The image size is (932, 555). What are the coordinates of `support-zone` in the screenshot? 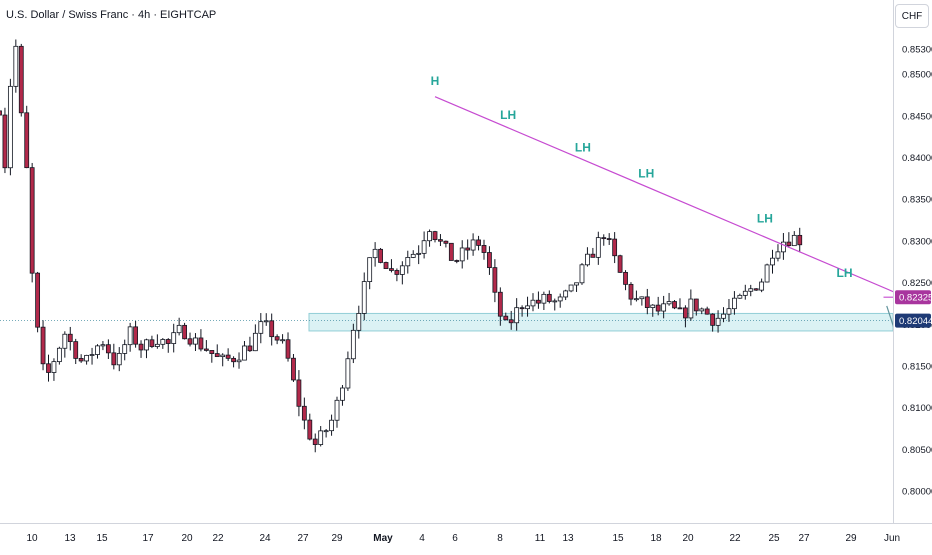 It's located at (601, 322).